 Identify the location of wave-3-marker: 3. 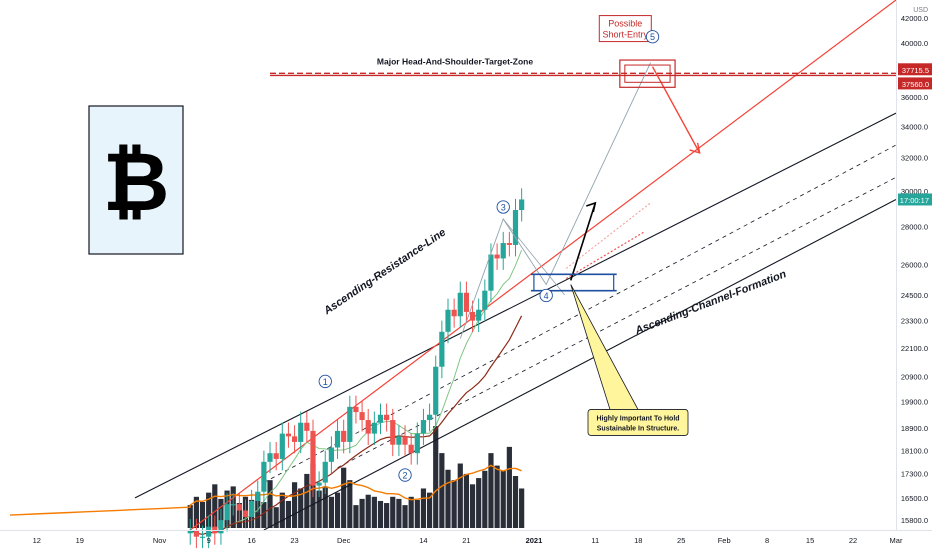
(503, 207).